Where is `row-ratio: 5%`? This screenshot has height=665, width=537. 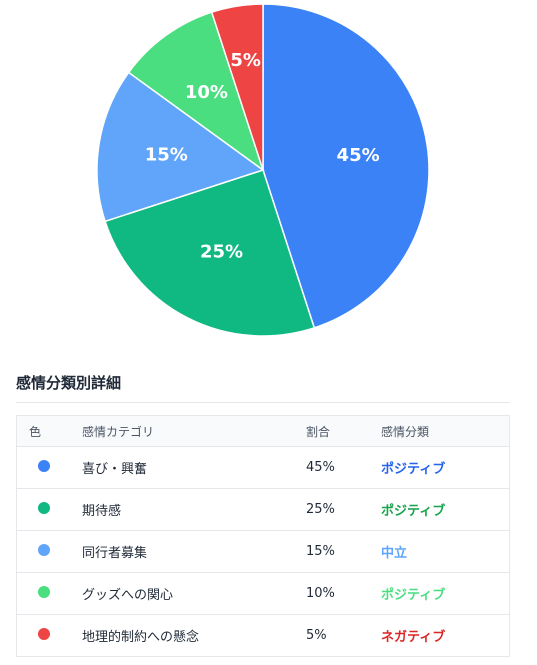
row-ratio: 5% is located at coordinates (316, 635).